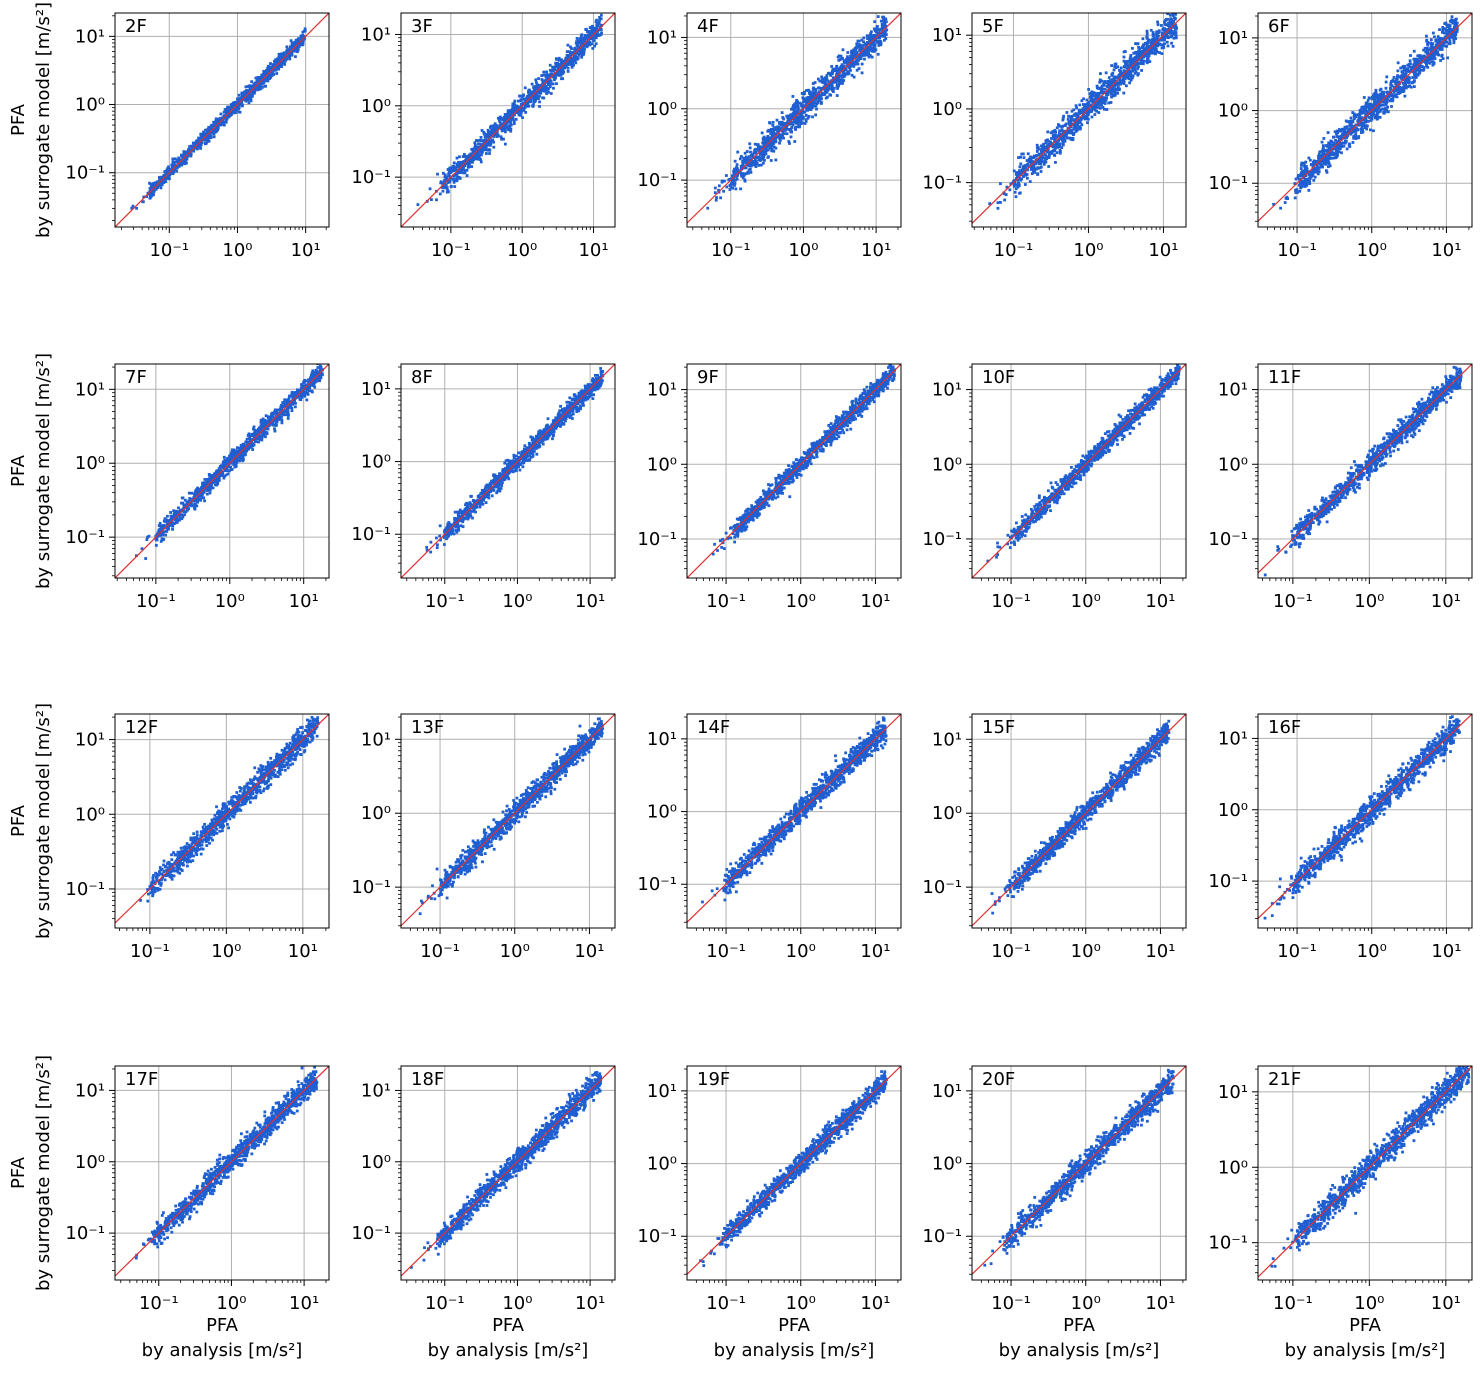 Image resolution: width=1484 pixels, height=1380 pixels. I want to click on x-tick-label: 10⁰, so click(1088, 250).